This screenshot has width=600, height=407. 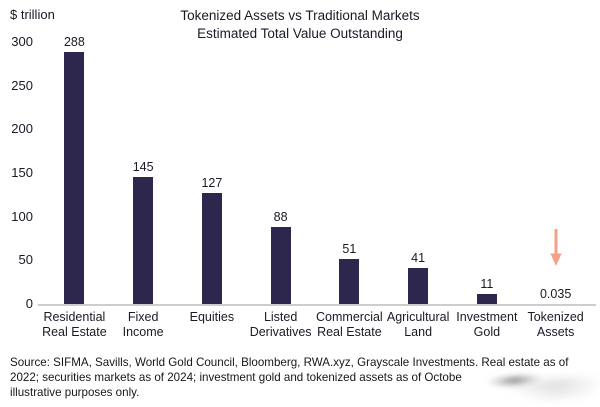 What do you see at coordinates (22, 216) in the screenshot?
I see `y-axis-tick-label: 100` at bounding box center [22, 216].